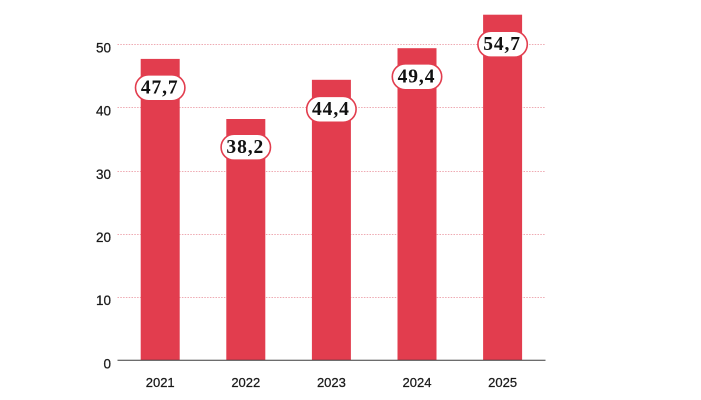 Image resolution: width=701 pixels, height=400 pixels. What do you see at coordinates (502, 382) in the screenshot?
I see `svg-text: 2025` at bounding box center [502, 382].